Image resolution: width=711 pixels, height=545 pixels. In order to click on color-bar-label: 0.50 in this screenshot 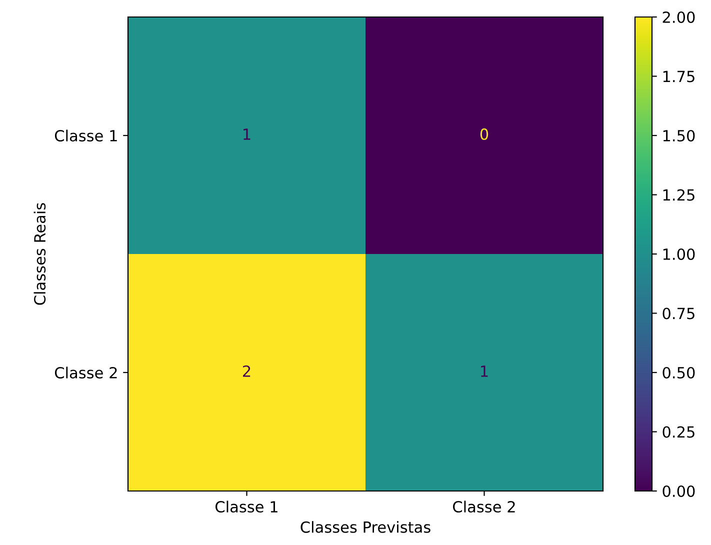, I will do `click(678, 372)`.